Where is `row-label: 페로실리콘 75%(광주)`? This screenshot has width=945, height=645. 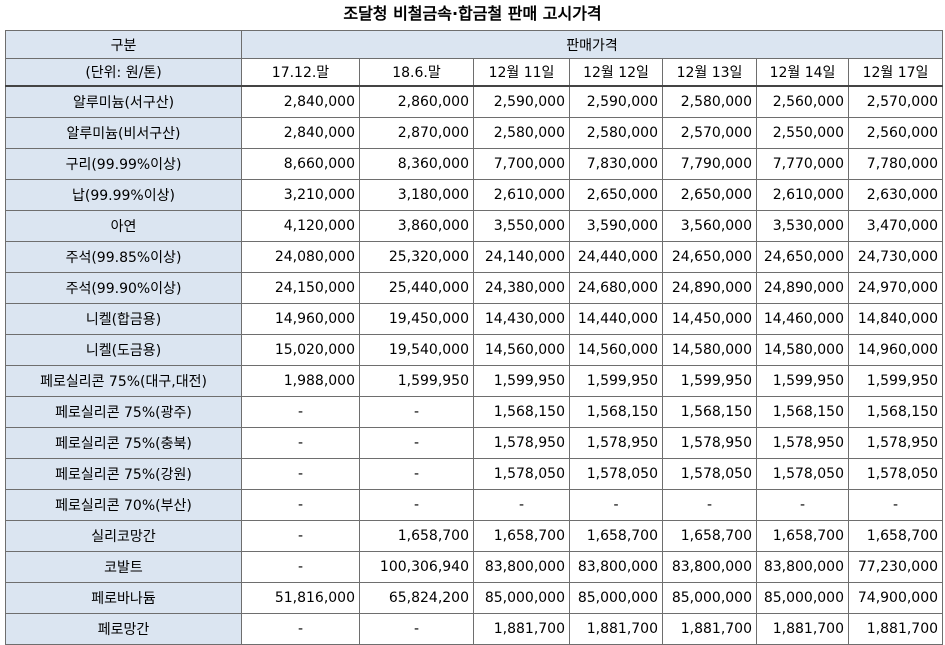
row-label: 페로실리콘 75%(광주) is located at coordinates (123, 412).